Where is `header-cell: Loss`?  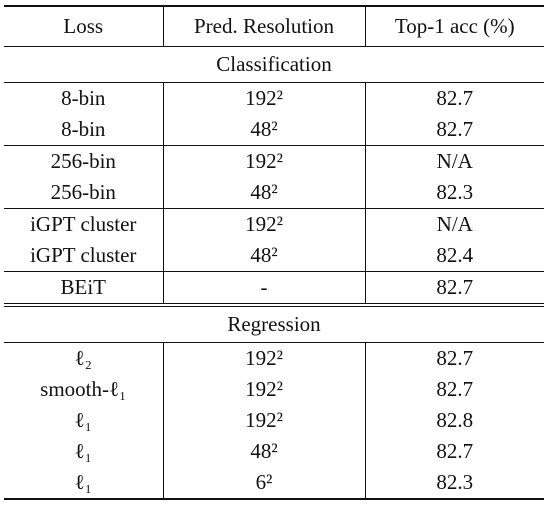 header-cell: Loss is located at coordinates (83, 26).